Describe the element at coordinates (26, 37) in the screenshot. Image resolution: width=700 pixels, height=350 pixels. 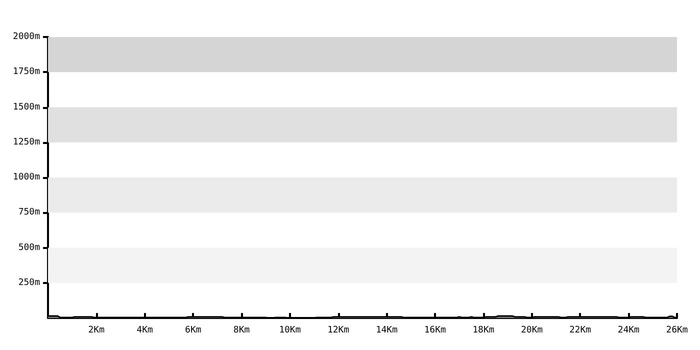
I see `y-tick-label: 2000m` at that location.